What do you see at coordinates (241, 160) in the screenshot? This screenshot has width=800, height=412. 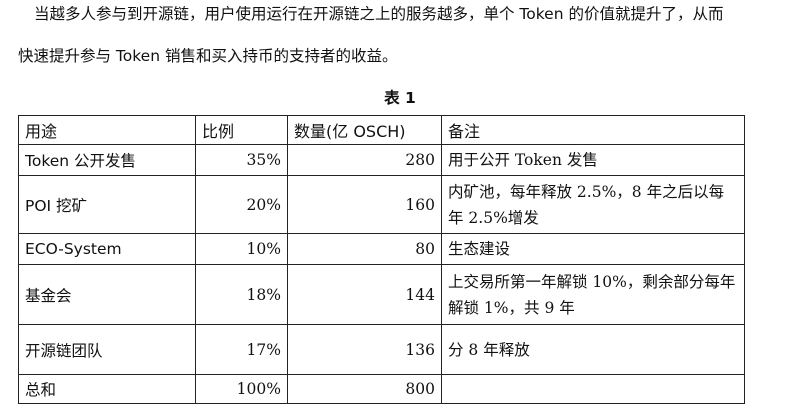 I see `cell-ratio: 35%` at bounding box center [241, 160].